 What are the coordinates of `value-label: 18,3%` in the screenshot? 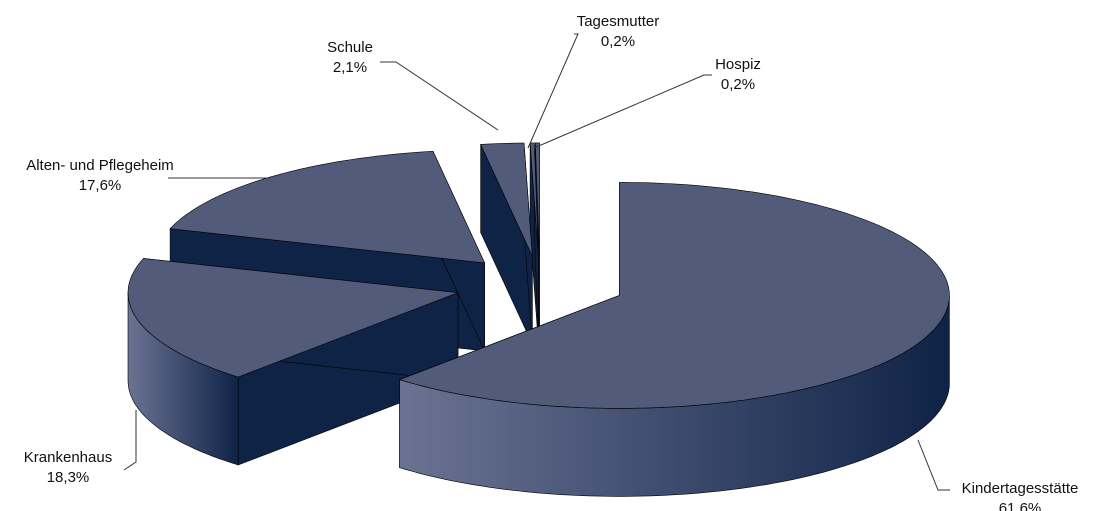 It's located at (68, 477).